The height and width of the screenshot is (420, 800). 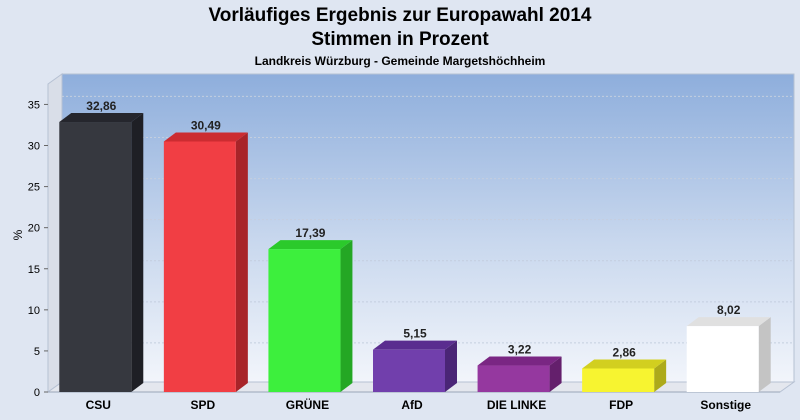 What do you see at coordinates (415, 334) in the screenshot?
I see `value-label: 5,15` at bounding box center [415, 334].